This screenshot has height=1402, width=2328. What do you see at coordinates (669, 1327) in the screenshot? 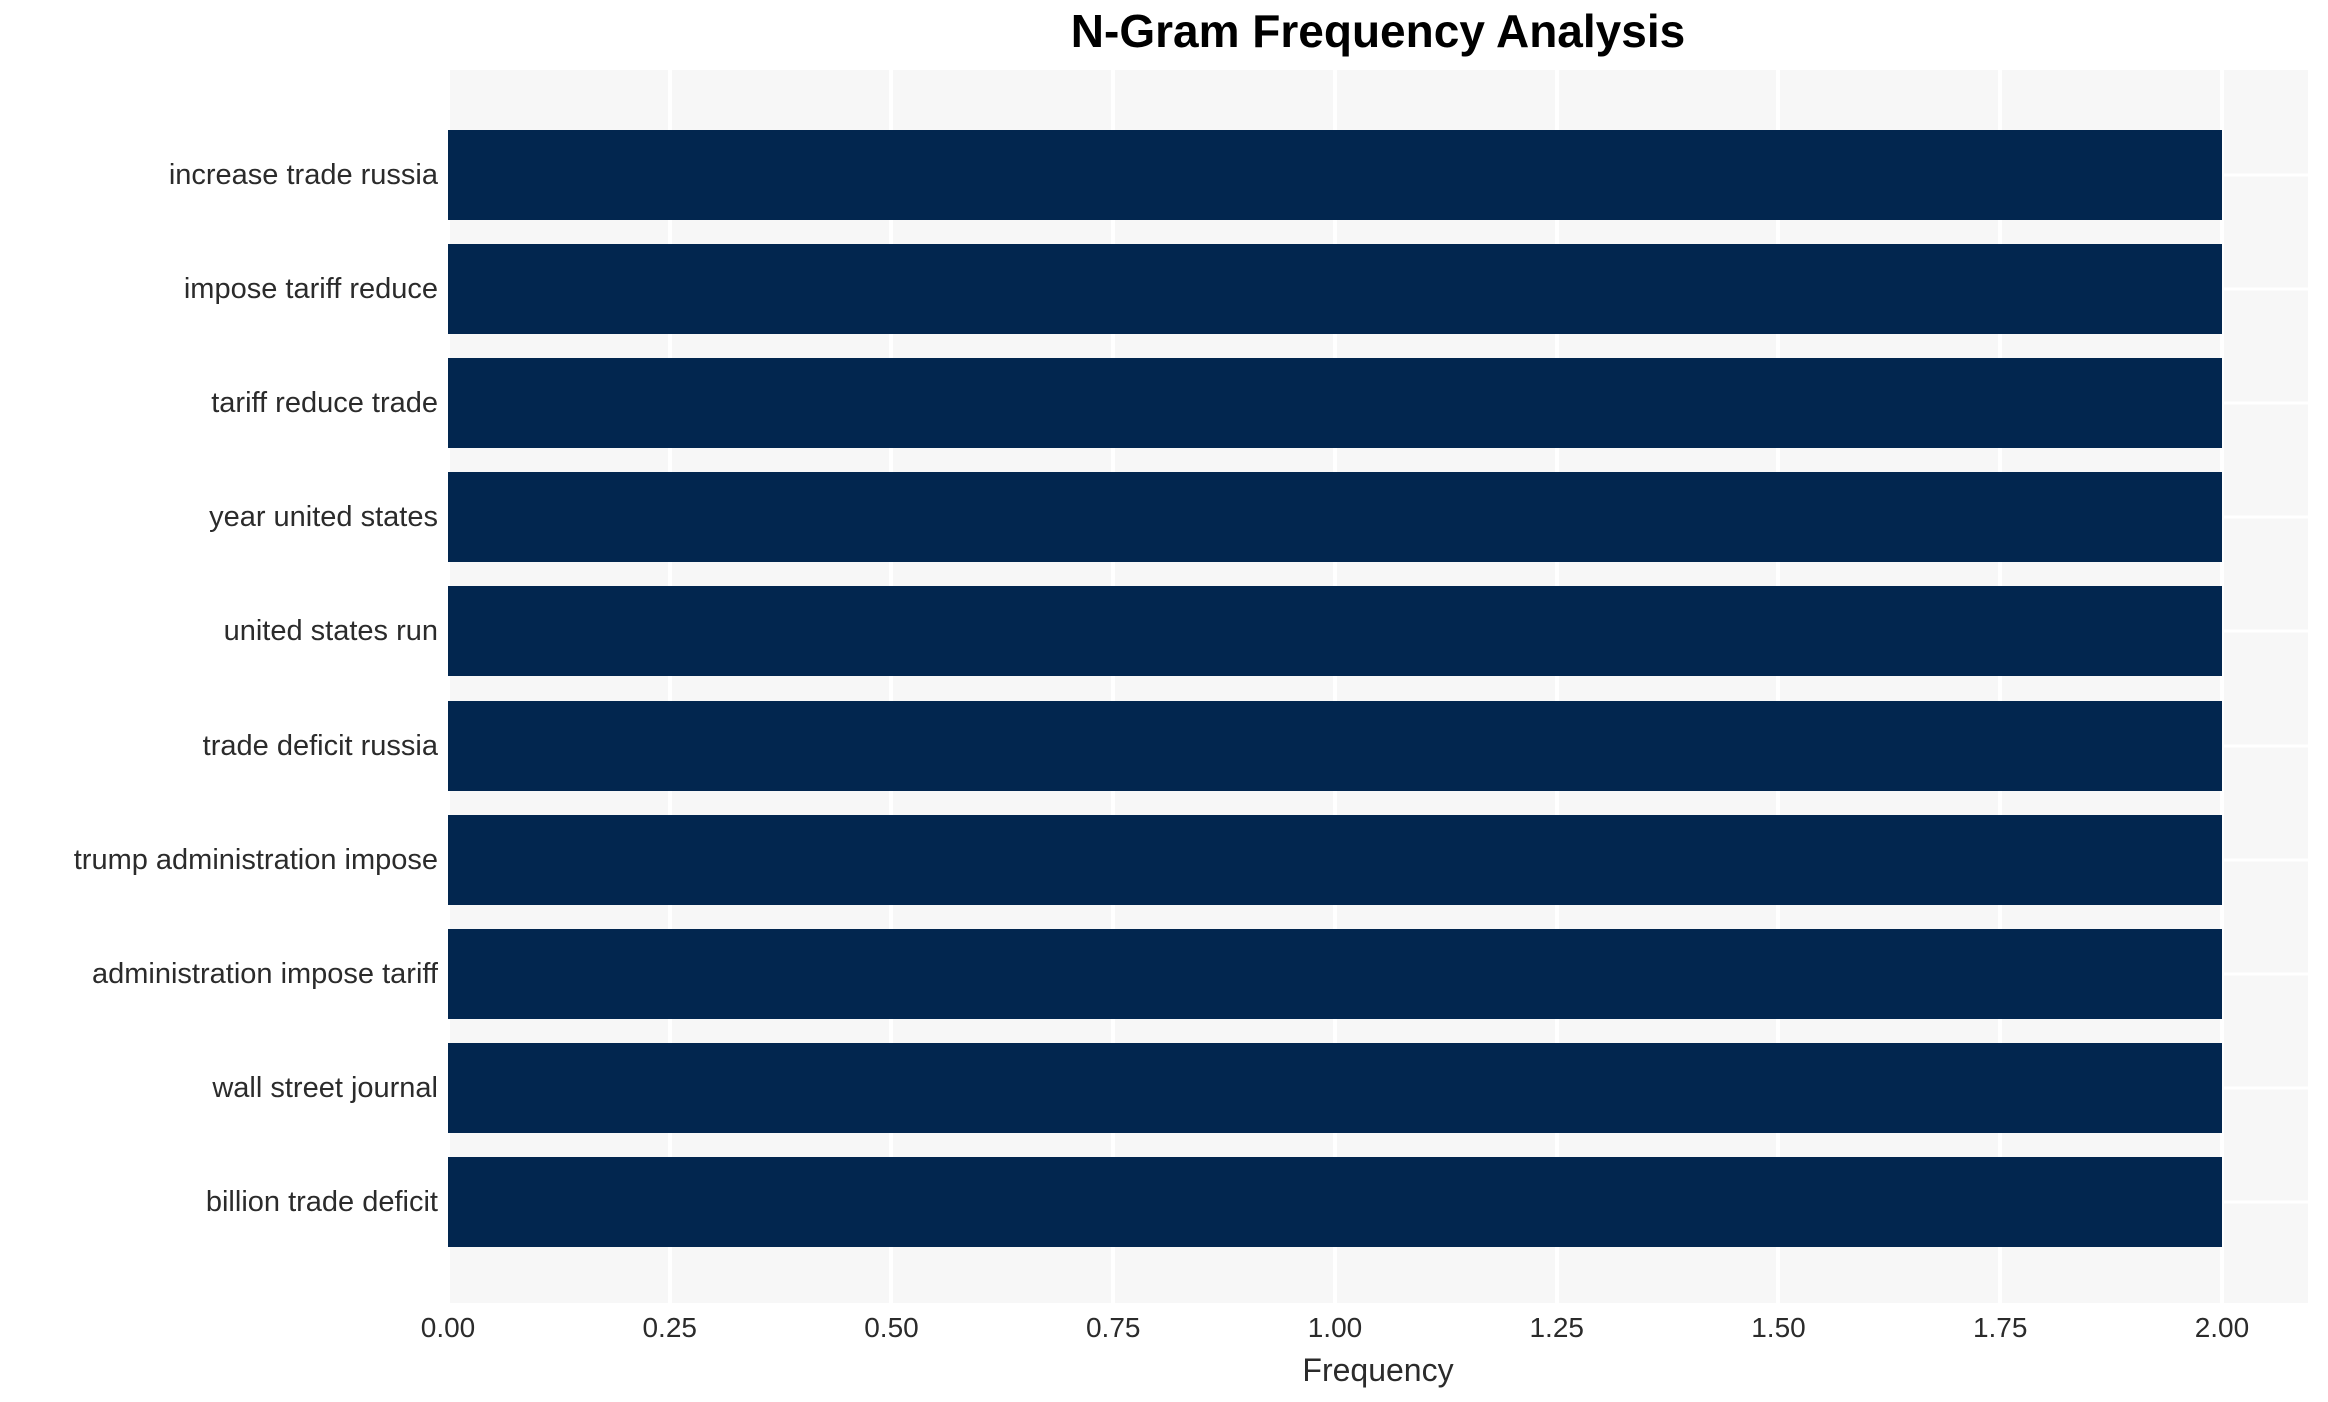
I see `x-tick-label: 0.25` at bounding box center [669, 1327].